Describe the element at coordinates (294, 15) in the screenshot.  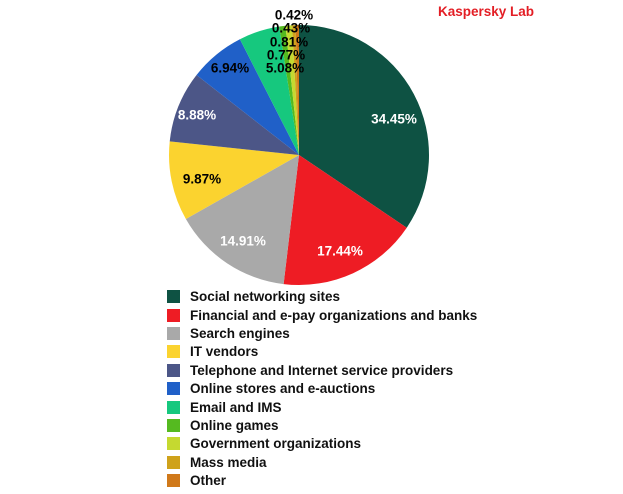
I see `slice-label-10: 0.42%` at that location.